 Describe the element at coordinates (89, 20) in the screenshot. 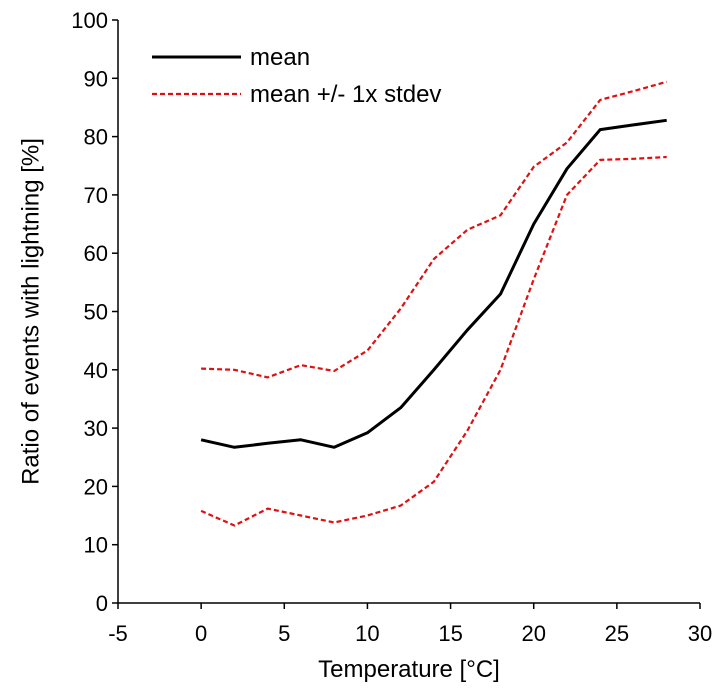

I see `y-tick-label: 100` at that location.